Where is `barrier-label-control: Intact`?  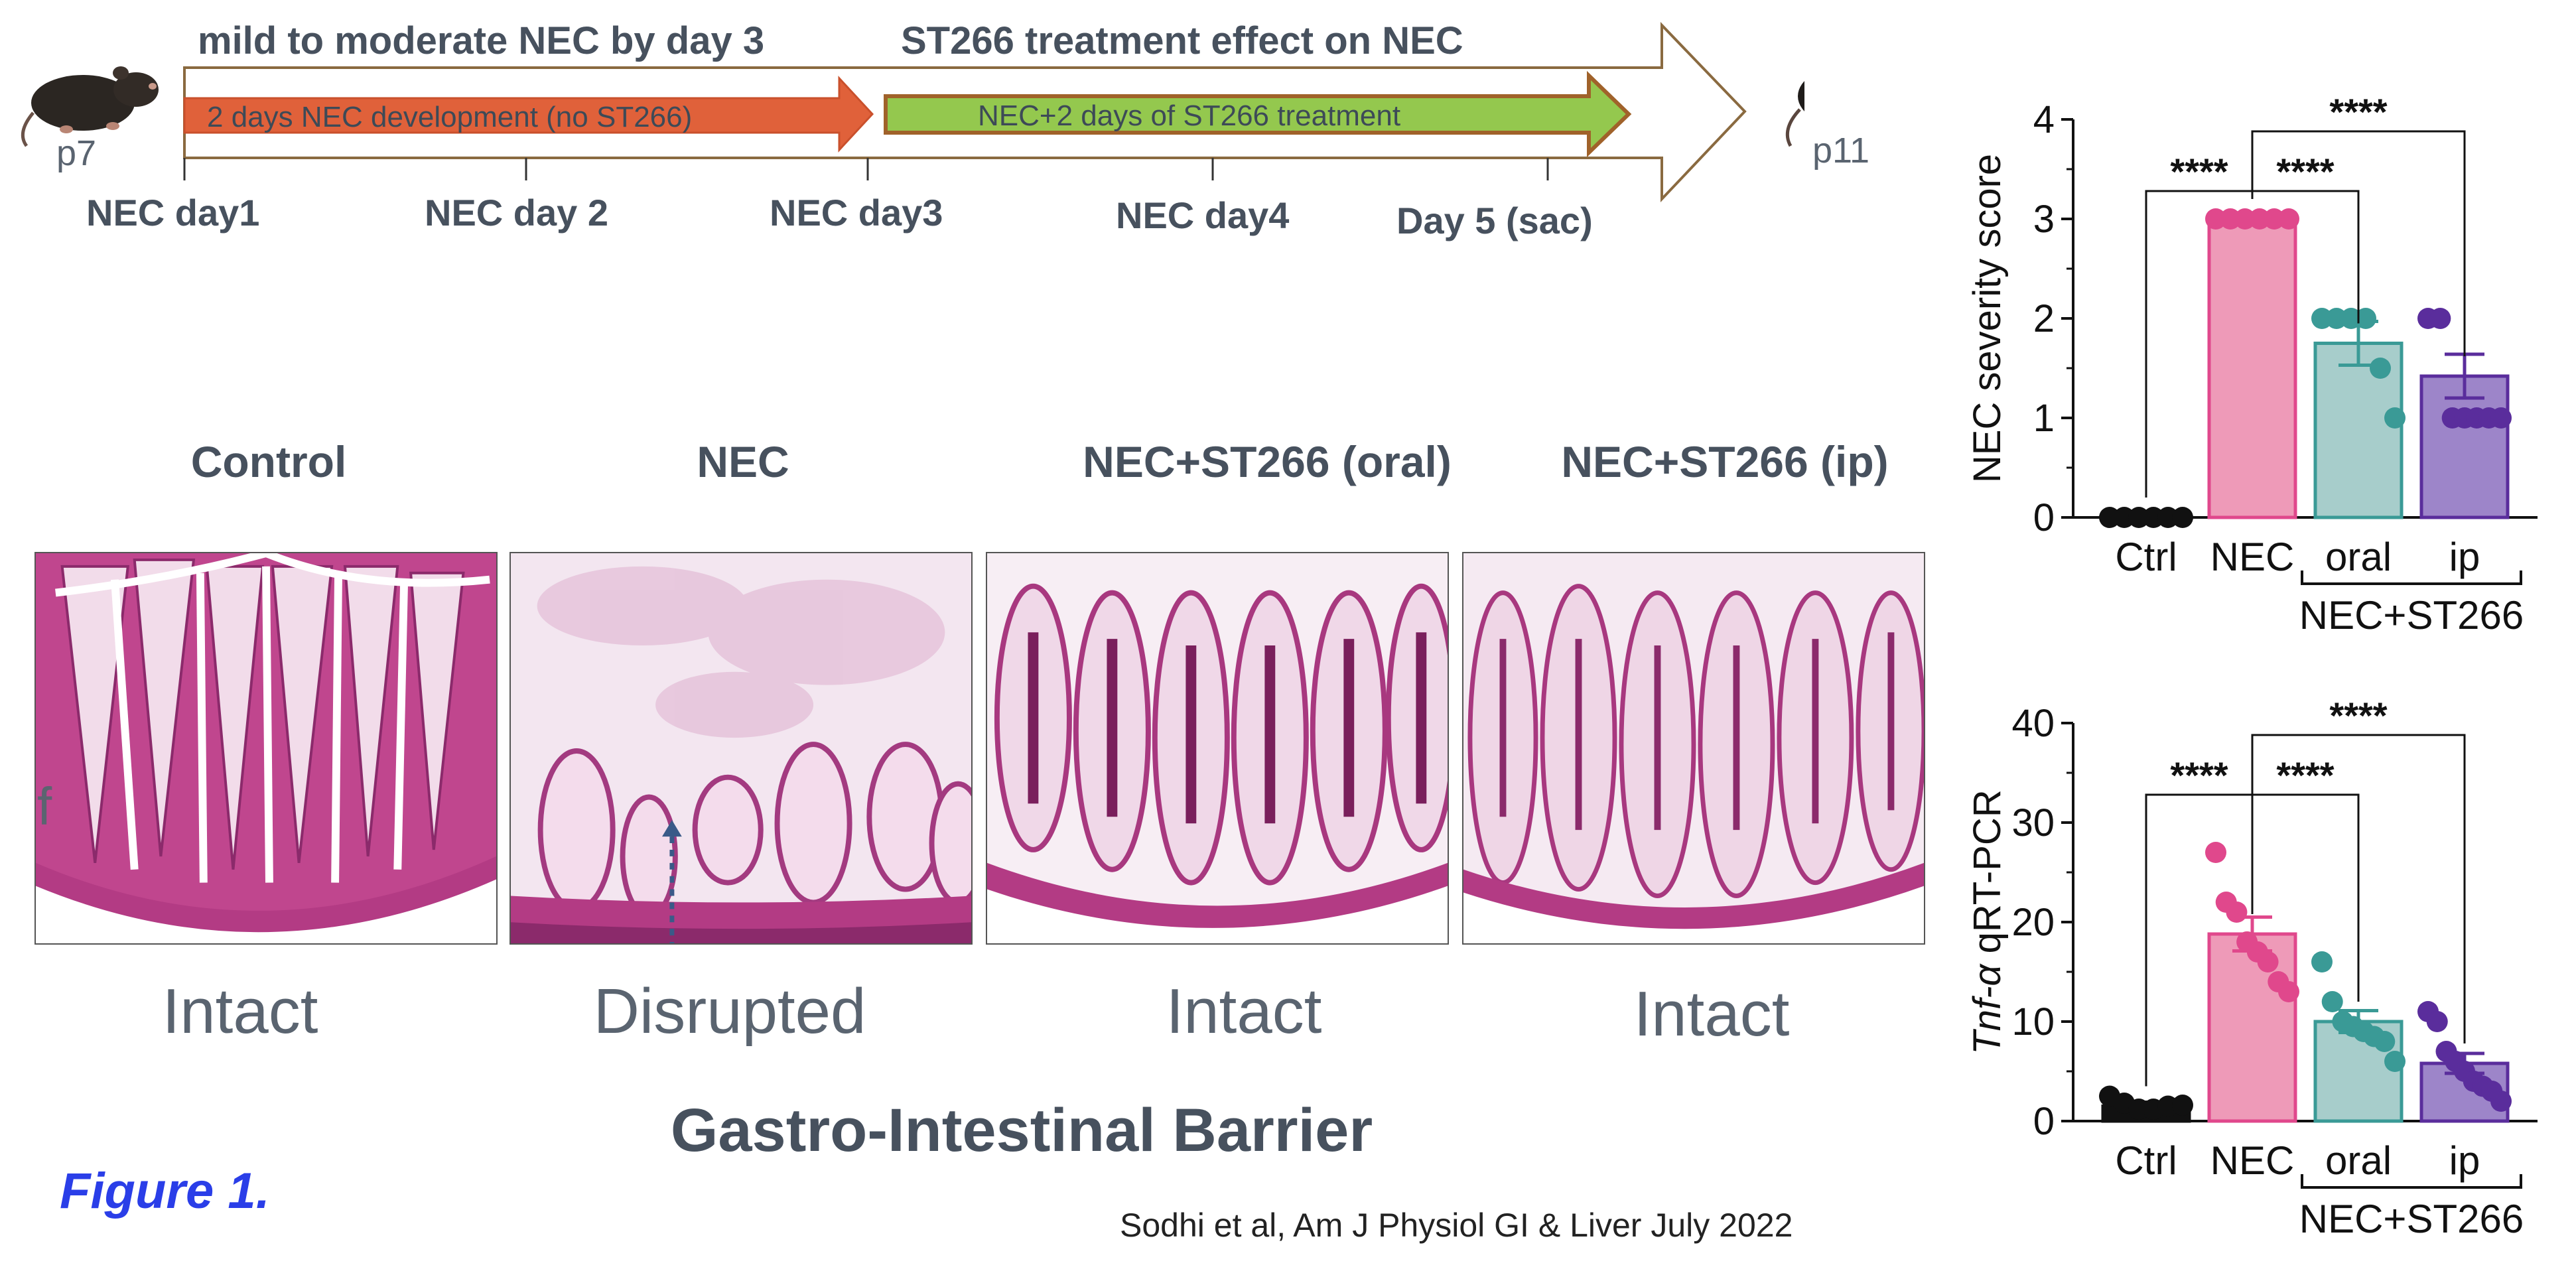
barrier-label-control: Intact is located at coordinates (240, 1012).